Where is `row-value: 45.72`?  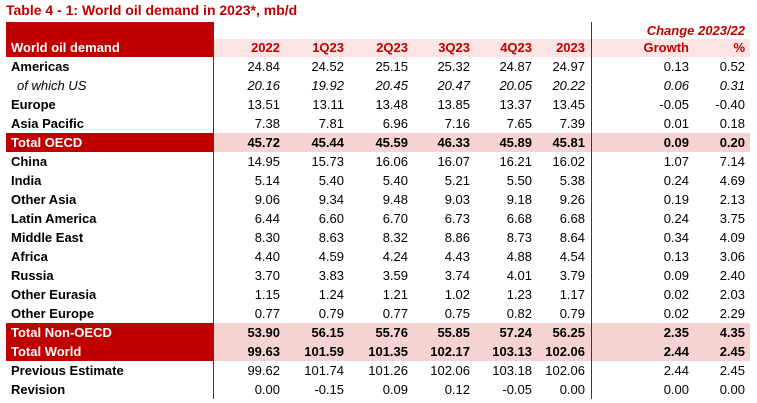
row-value: 45.72 is located at coordinates (263, 142).